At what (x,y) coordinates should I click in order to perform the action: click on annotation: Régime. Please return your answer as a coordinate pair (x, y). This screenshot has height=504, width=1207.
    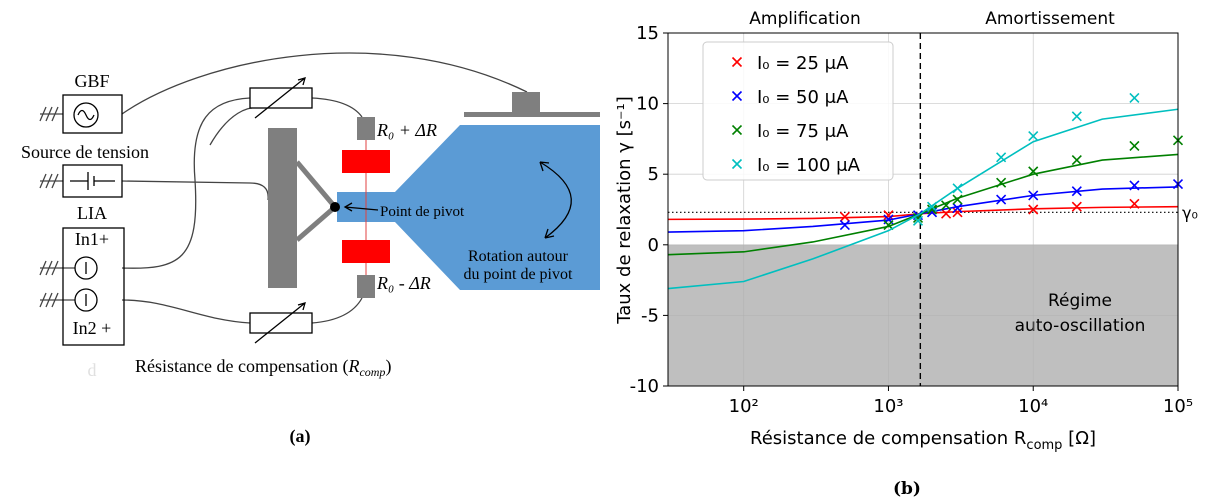
    Looking at the image, I should click on (1080, 301).